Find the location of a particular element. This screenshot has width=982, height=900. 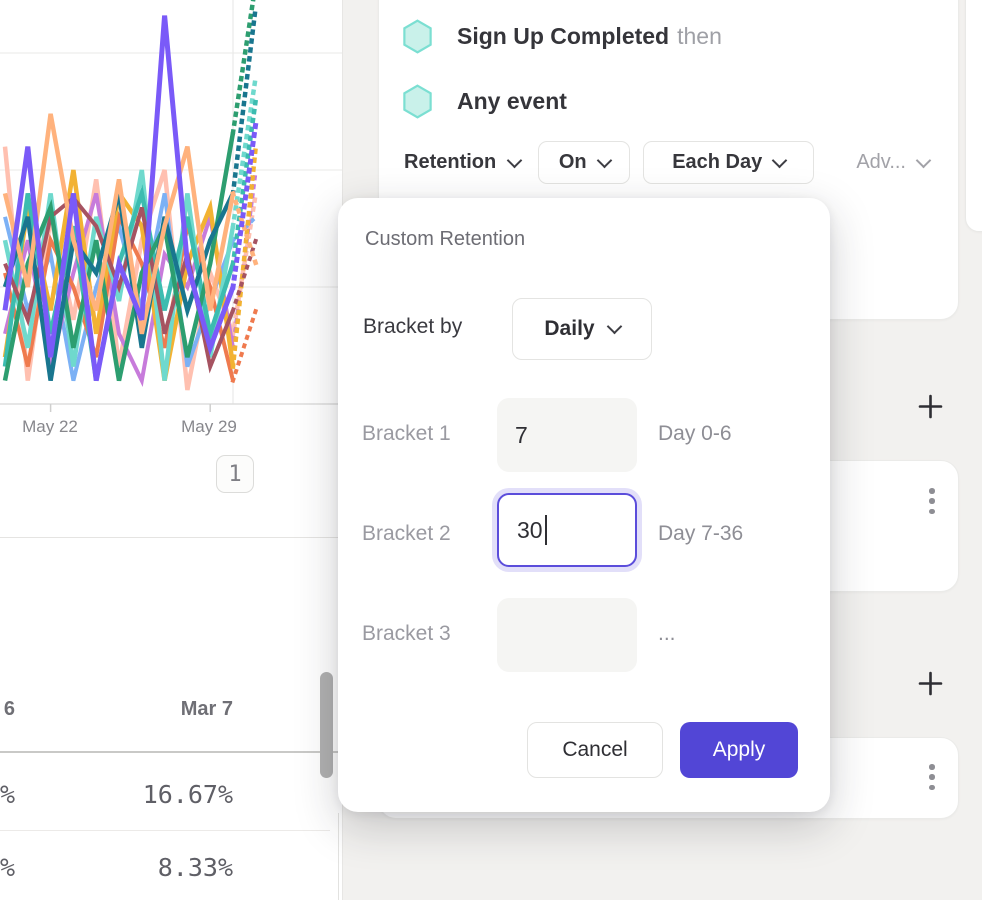

bracket-2-label: Bracket 2 is located at coordinates (406, 533).